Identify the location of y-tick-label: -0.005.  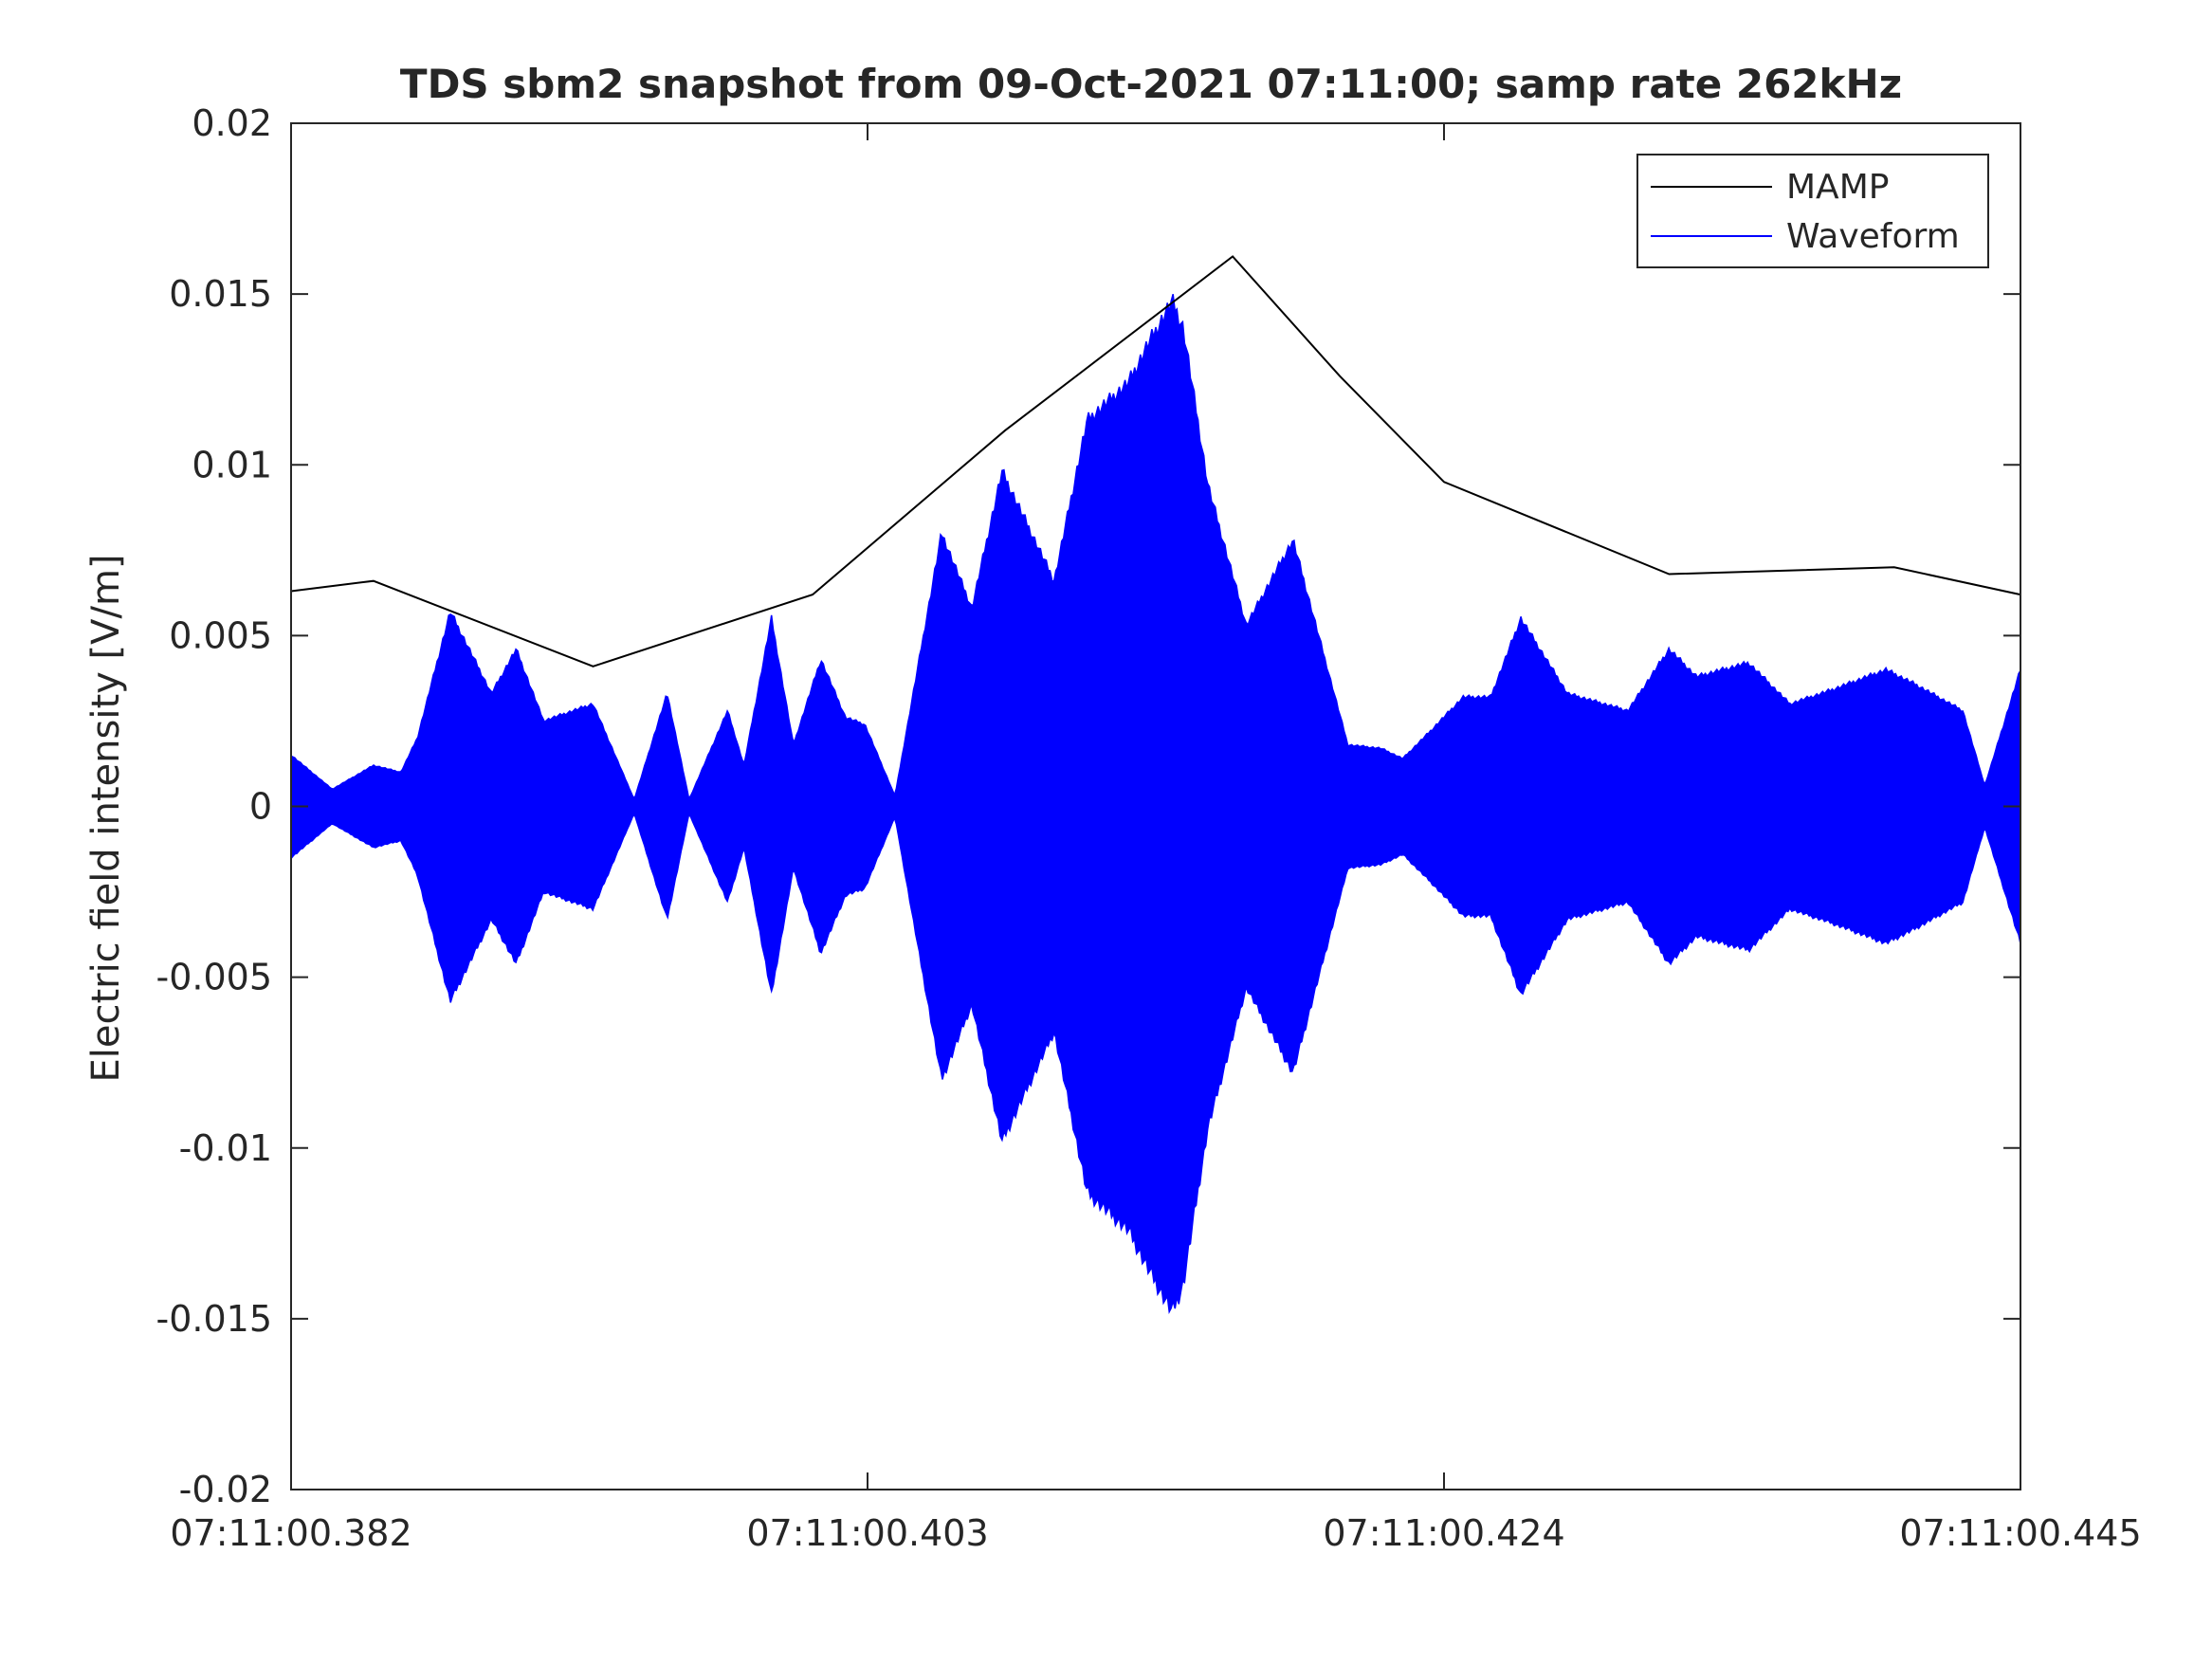
(214, 977).